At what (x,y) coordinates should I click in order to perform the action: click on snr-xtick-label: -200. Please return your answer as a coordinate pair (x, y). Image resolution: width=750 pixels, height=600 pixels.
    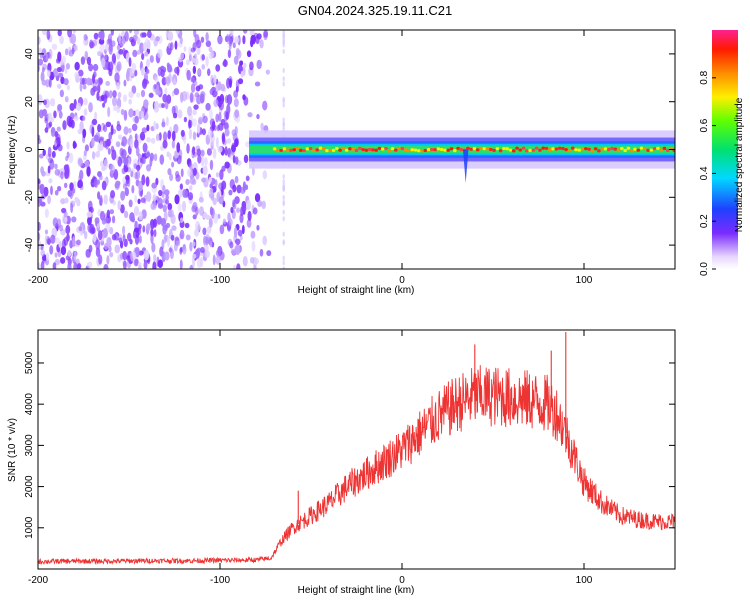
    Looking at the image, I should click on (38, 580).